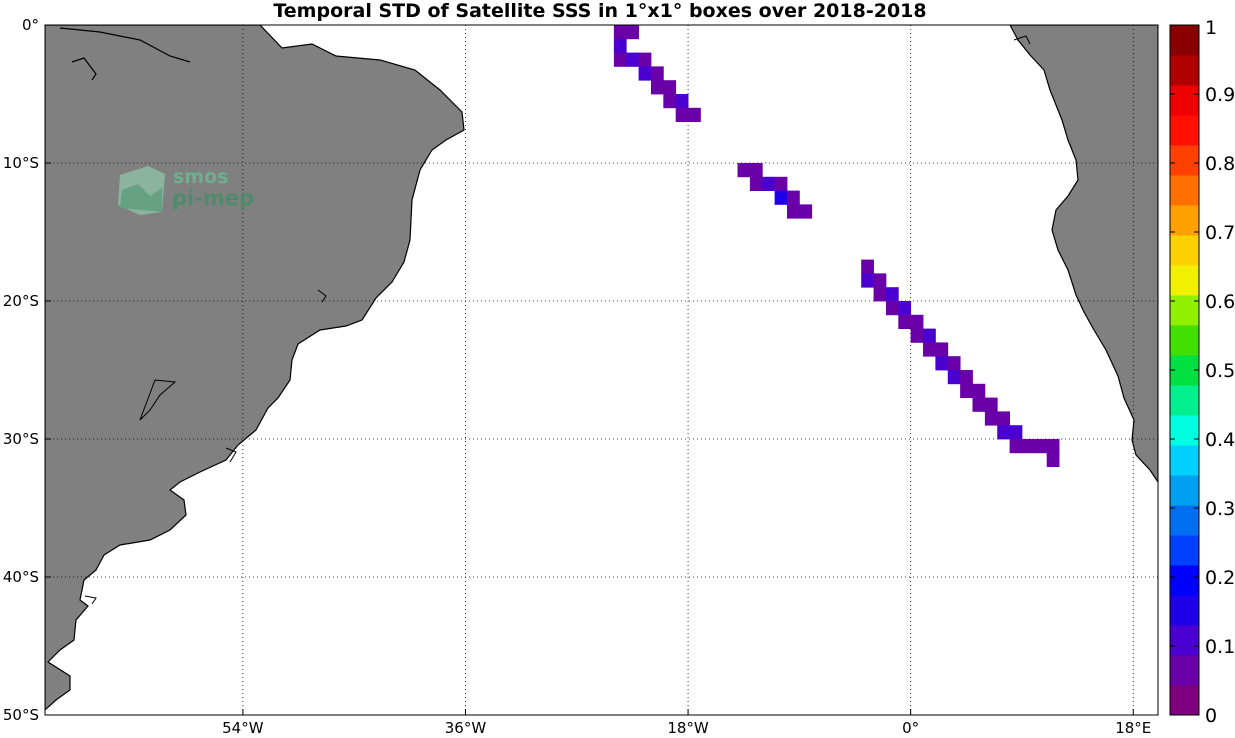 The height and width of the screenshot is (738, 1235). I want to click on lon-tick-label: 18°W, so click(688, 728).